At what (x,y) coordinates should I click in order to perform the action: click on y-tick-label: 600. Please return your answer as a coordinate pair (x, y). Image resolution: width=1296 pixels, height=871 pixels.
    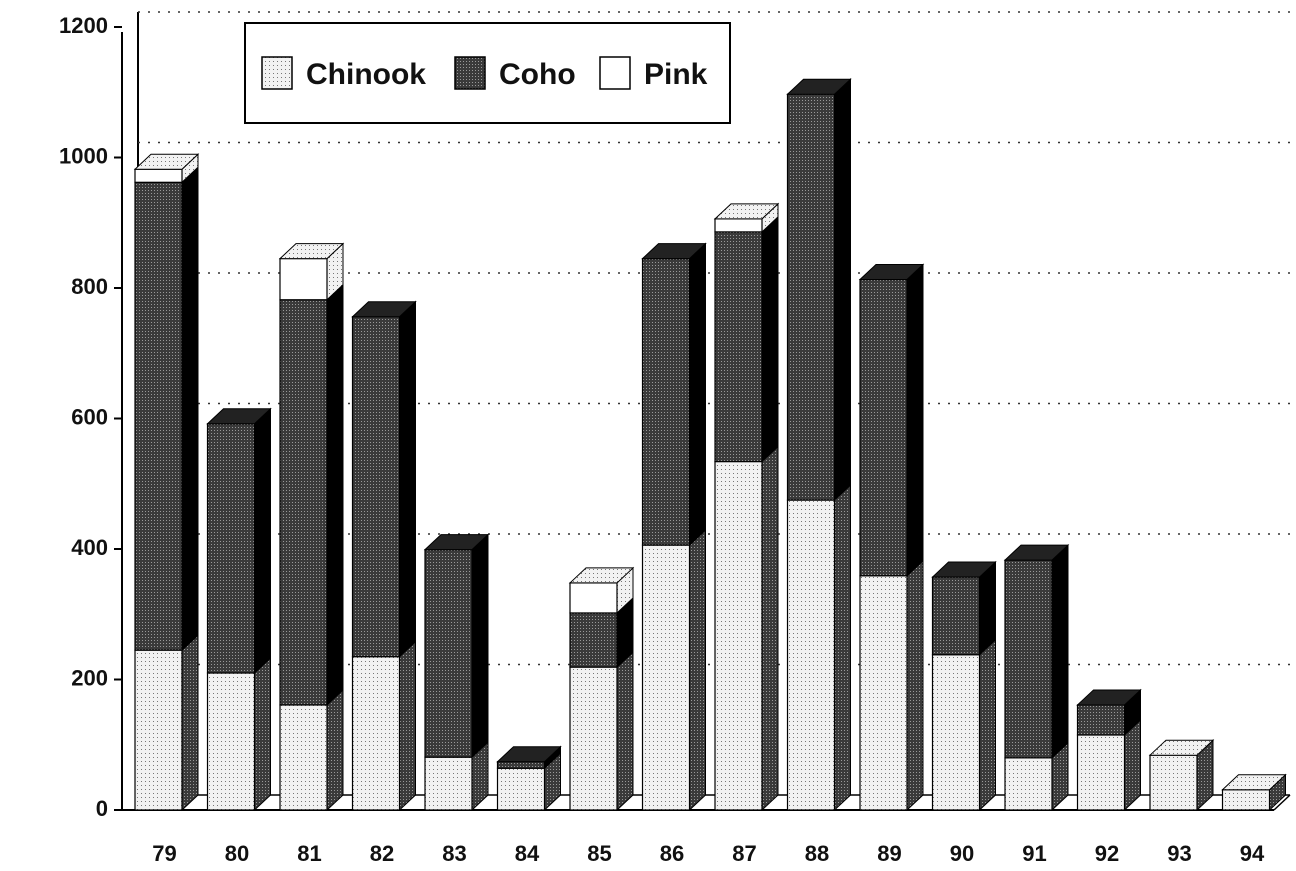
    Looking at the image, I should click on (89, 416).